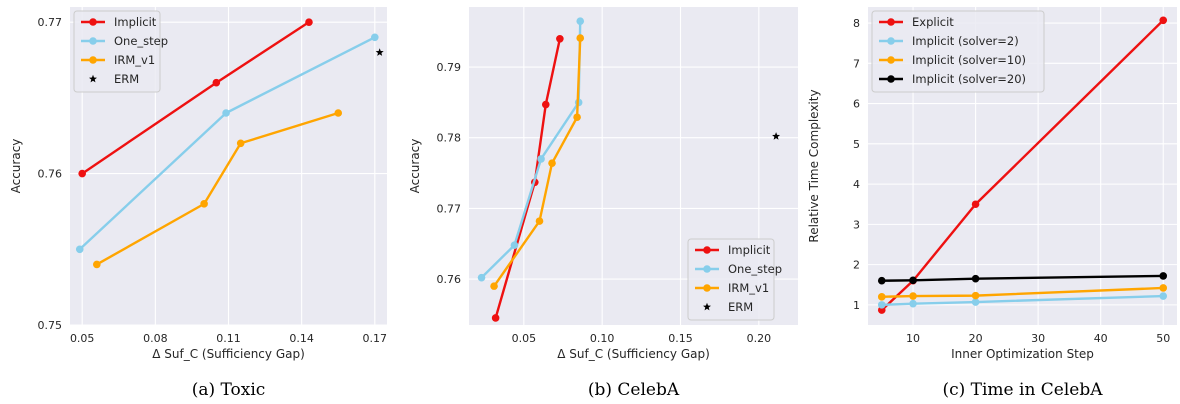 The width and height of the screenshot is (1180, 404). Describe the element at coordinates (93, 41) in the screenshot. I see `panel-1-legend-entry-2-marker` at that location.